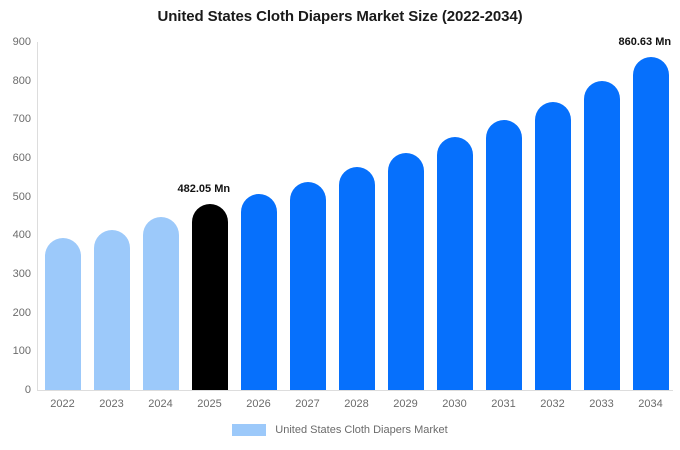 This screenshot has width=680, height=450. I want to click on bar-2031, so click(503, 255).